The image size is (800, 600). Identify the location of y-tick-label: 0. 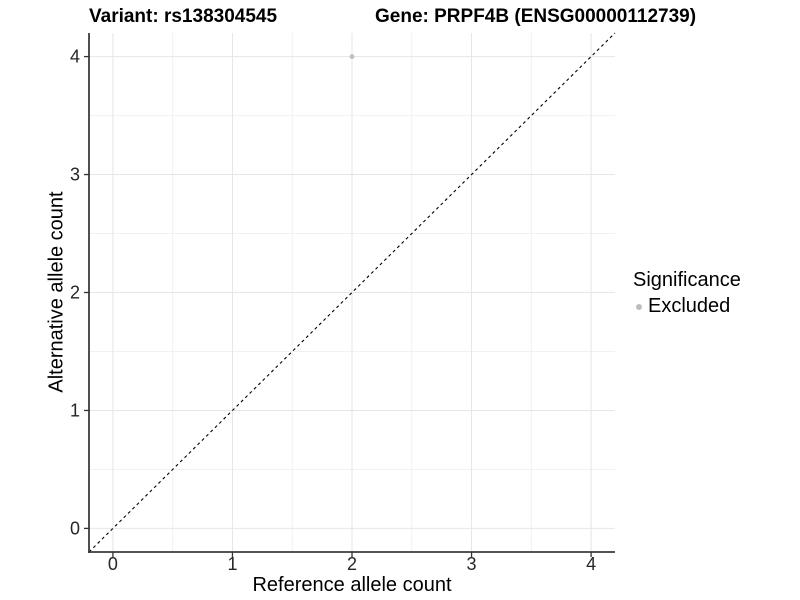
(75, 528).